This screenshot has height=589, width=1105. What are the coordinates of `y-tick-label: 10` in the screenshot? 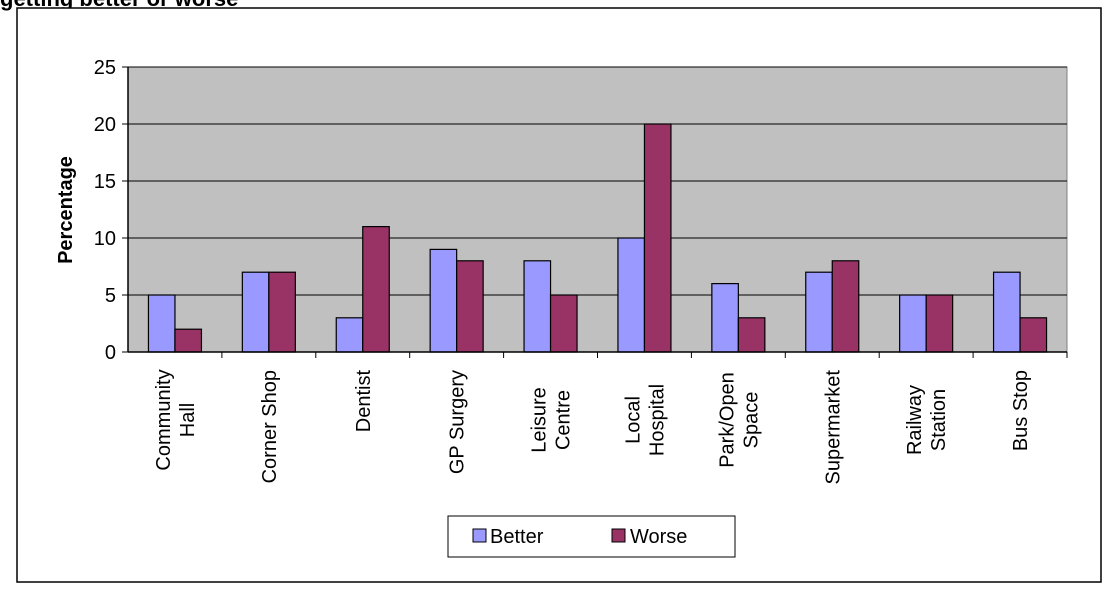 It's located at (105, 239).